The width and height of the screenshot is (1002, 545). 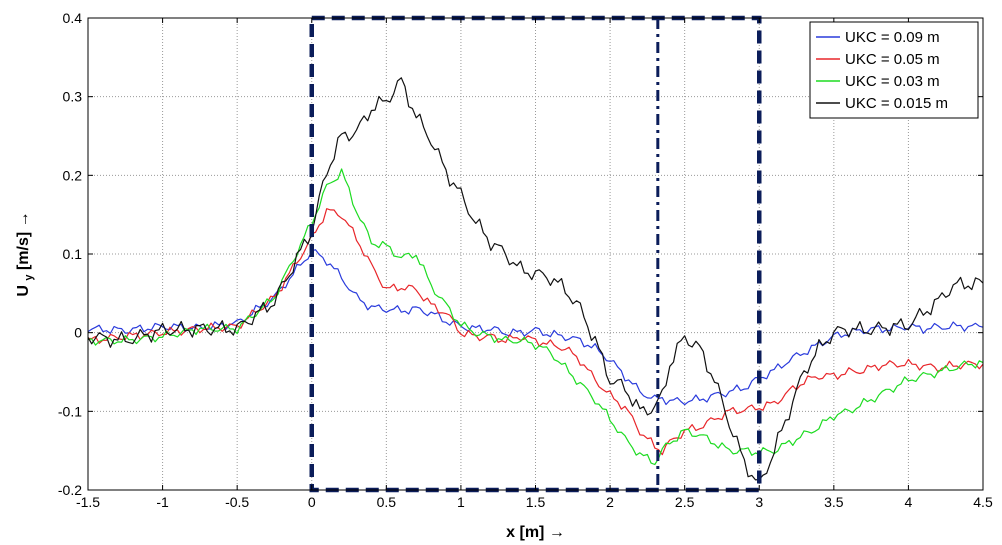 I want to click on legend-label: UKC = 0.015 m, so click(x=896, y=103).